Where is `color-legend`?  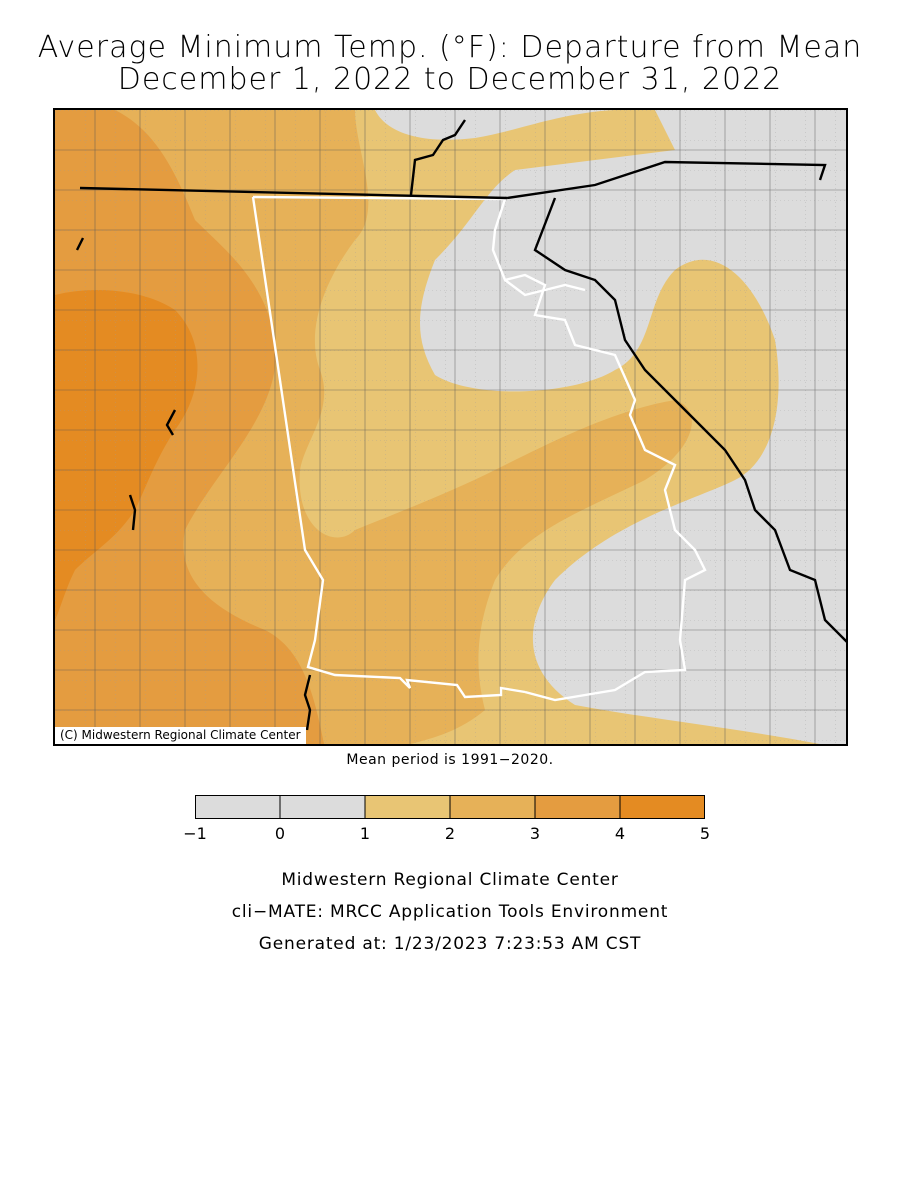
color-legend is located at coordinates (450, 807).